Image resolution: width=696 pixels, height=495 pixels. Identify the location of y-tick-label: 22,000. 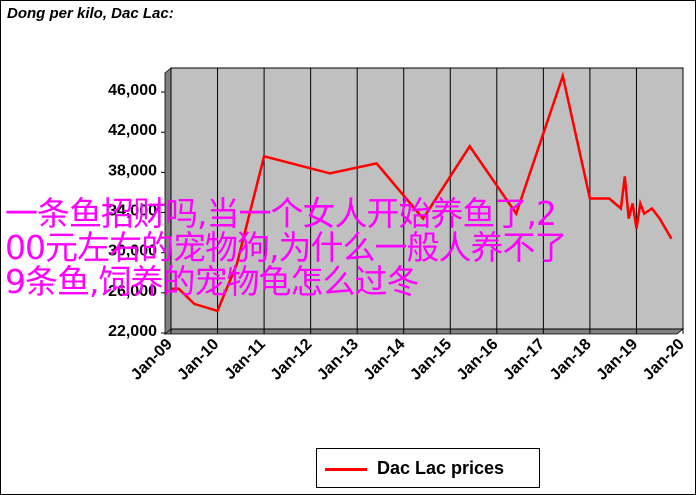
(132, 331).